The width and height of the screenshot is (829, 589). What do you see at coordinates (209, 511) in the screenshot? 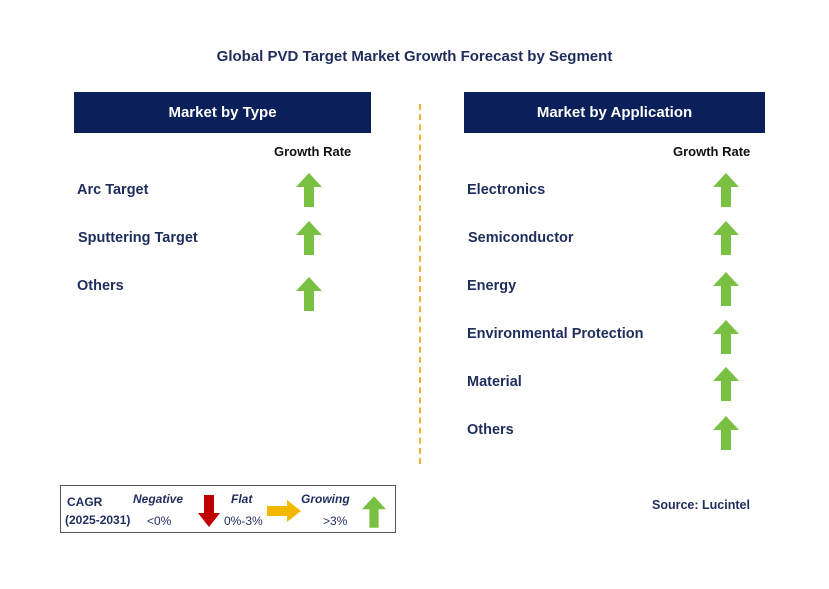
I see `negative-arrow-icon` at bounding box center [209, 511].